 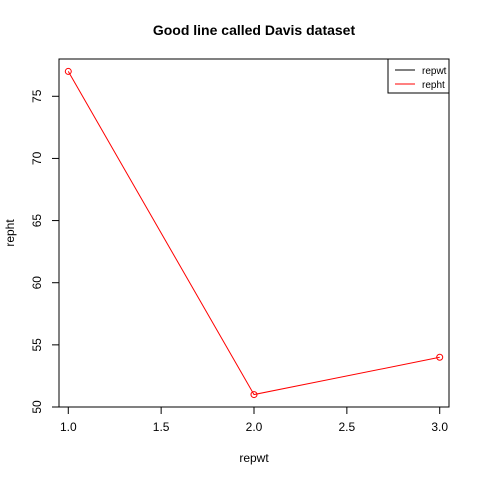 What do you see at coordinates (45, 251) in the screenshot?
I see `y-axis: 50 55 60 65 70 75` at bounding box center [45, 251].